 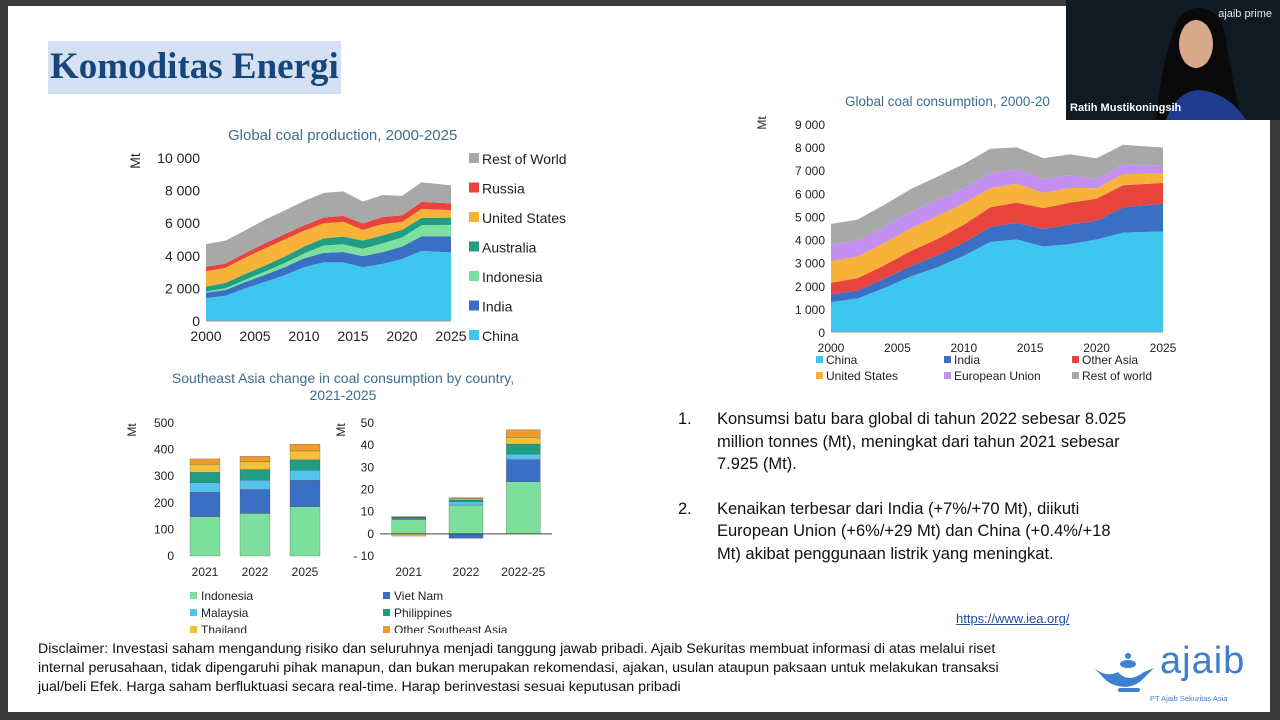 I want to click on production-xtick: 2010, so click(x=303, y=336).